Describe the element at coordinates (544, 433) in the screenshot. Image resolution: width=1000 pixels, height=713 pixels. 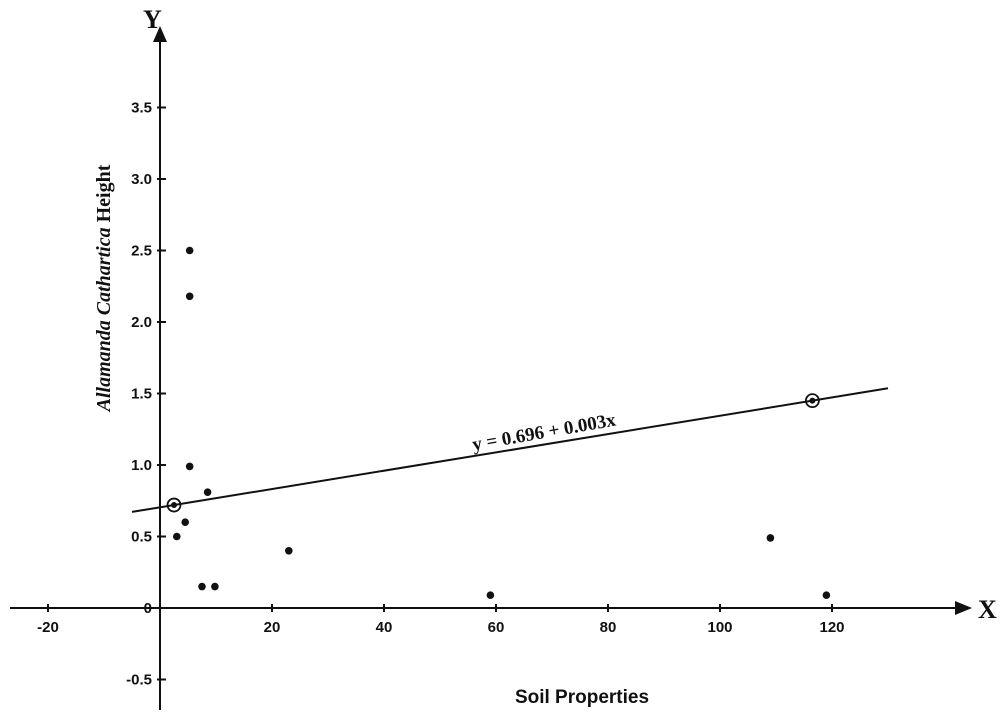
I see `regression-equation: y = 0.696 + 0.003x` at that location.